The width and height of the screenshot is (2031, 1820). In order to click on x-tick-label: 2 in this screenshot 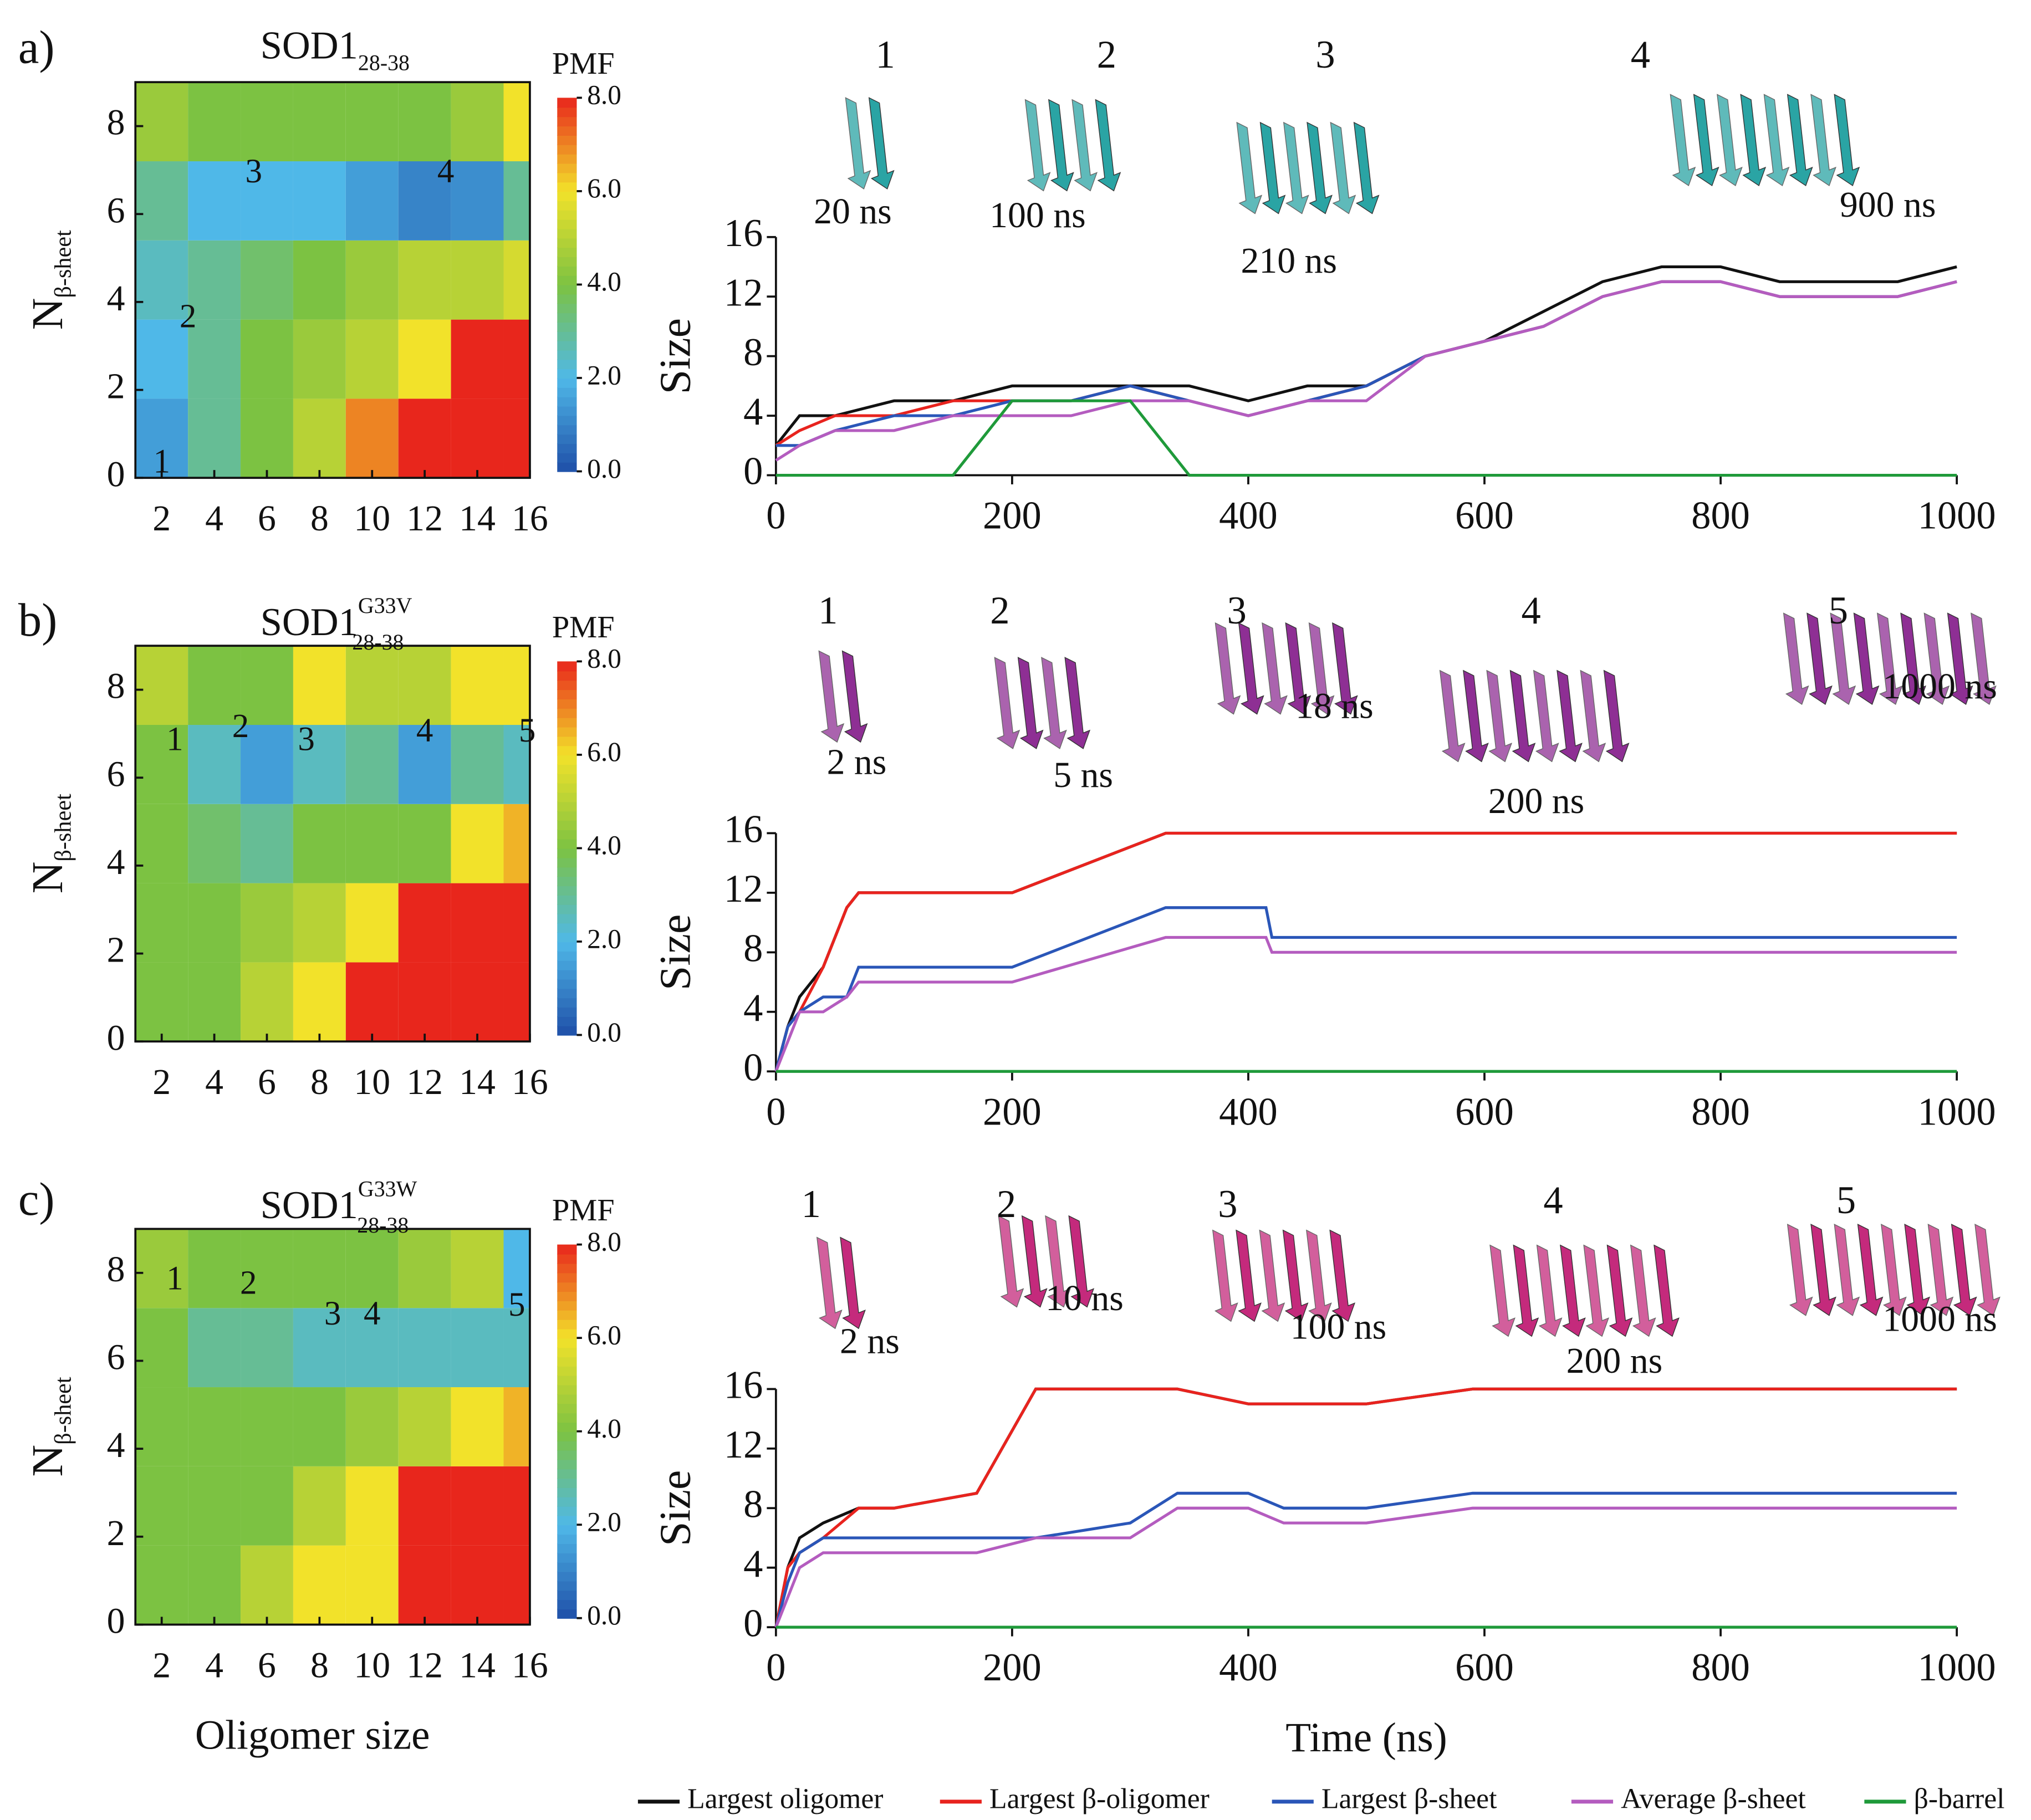, I will do `click(161, 1665)`.